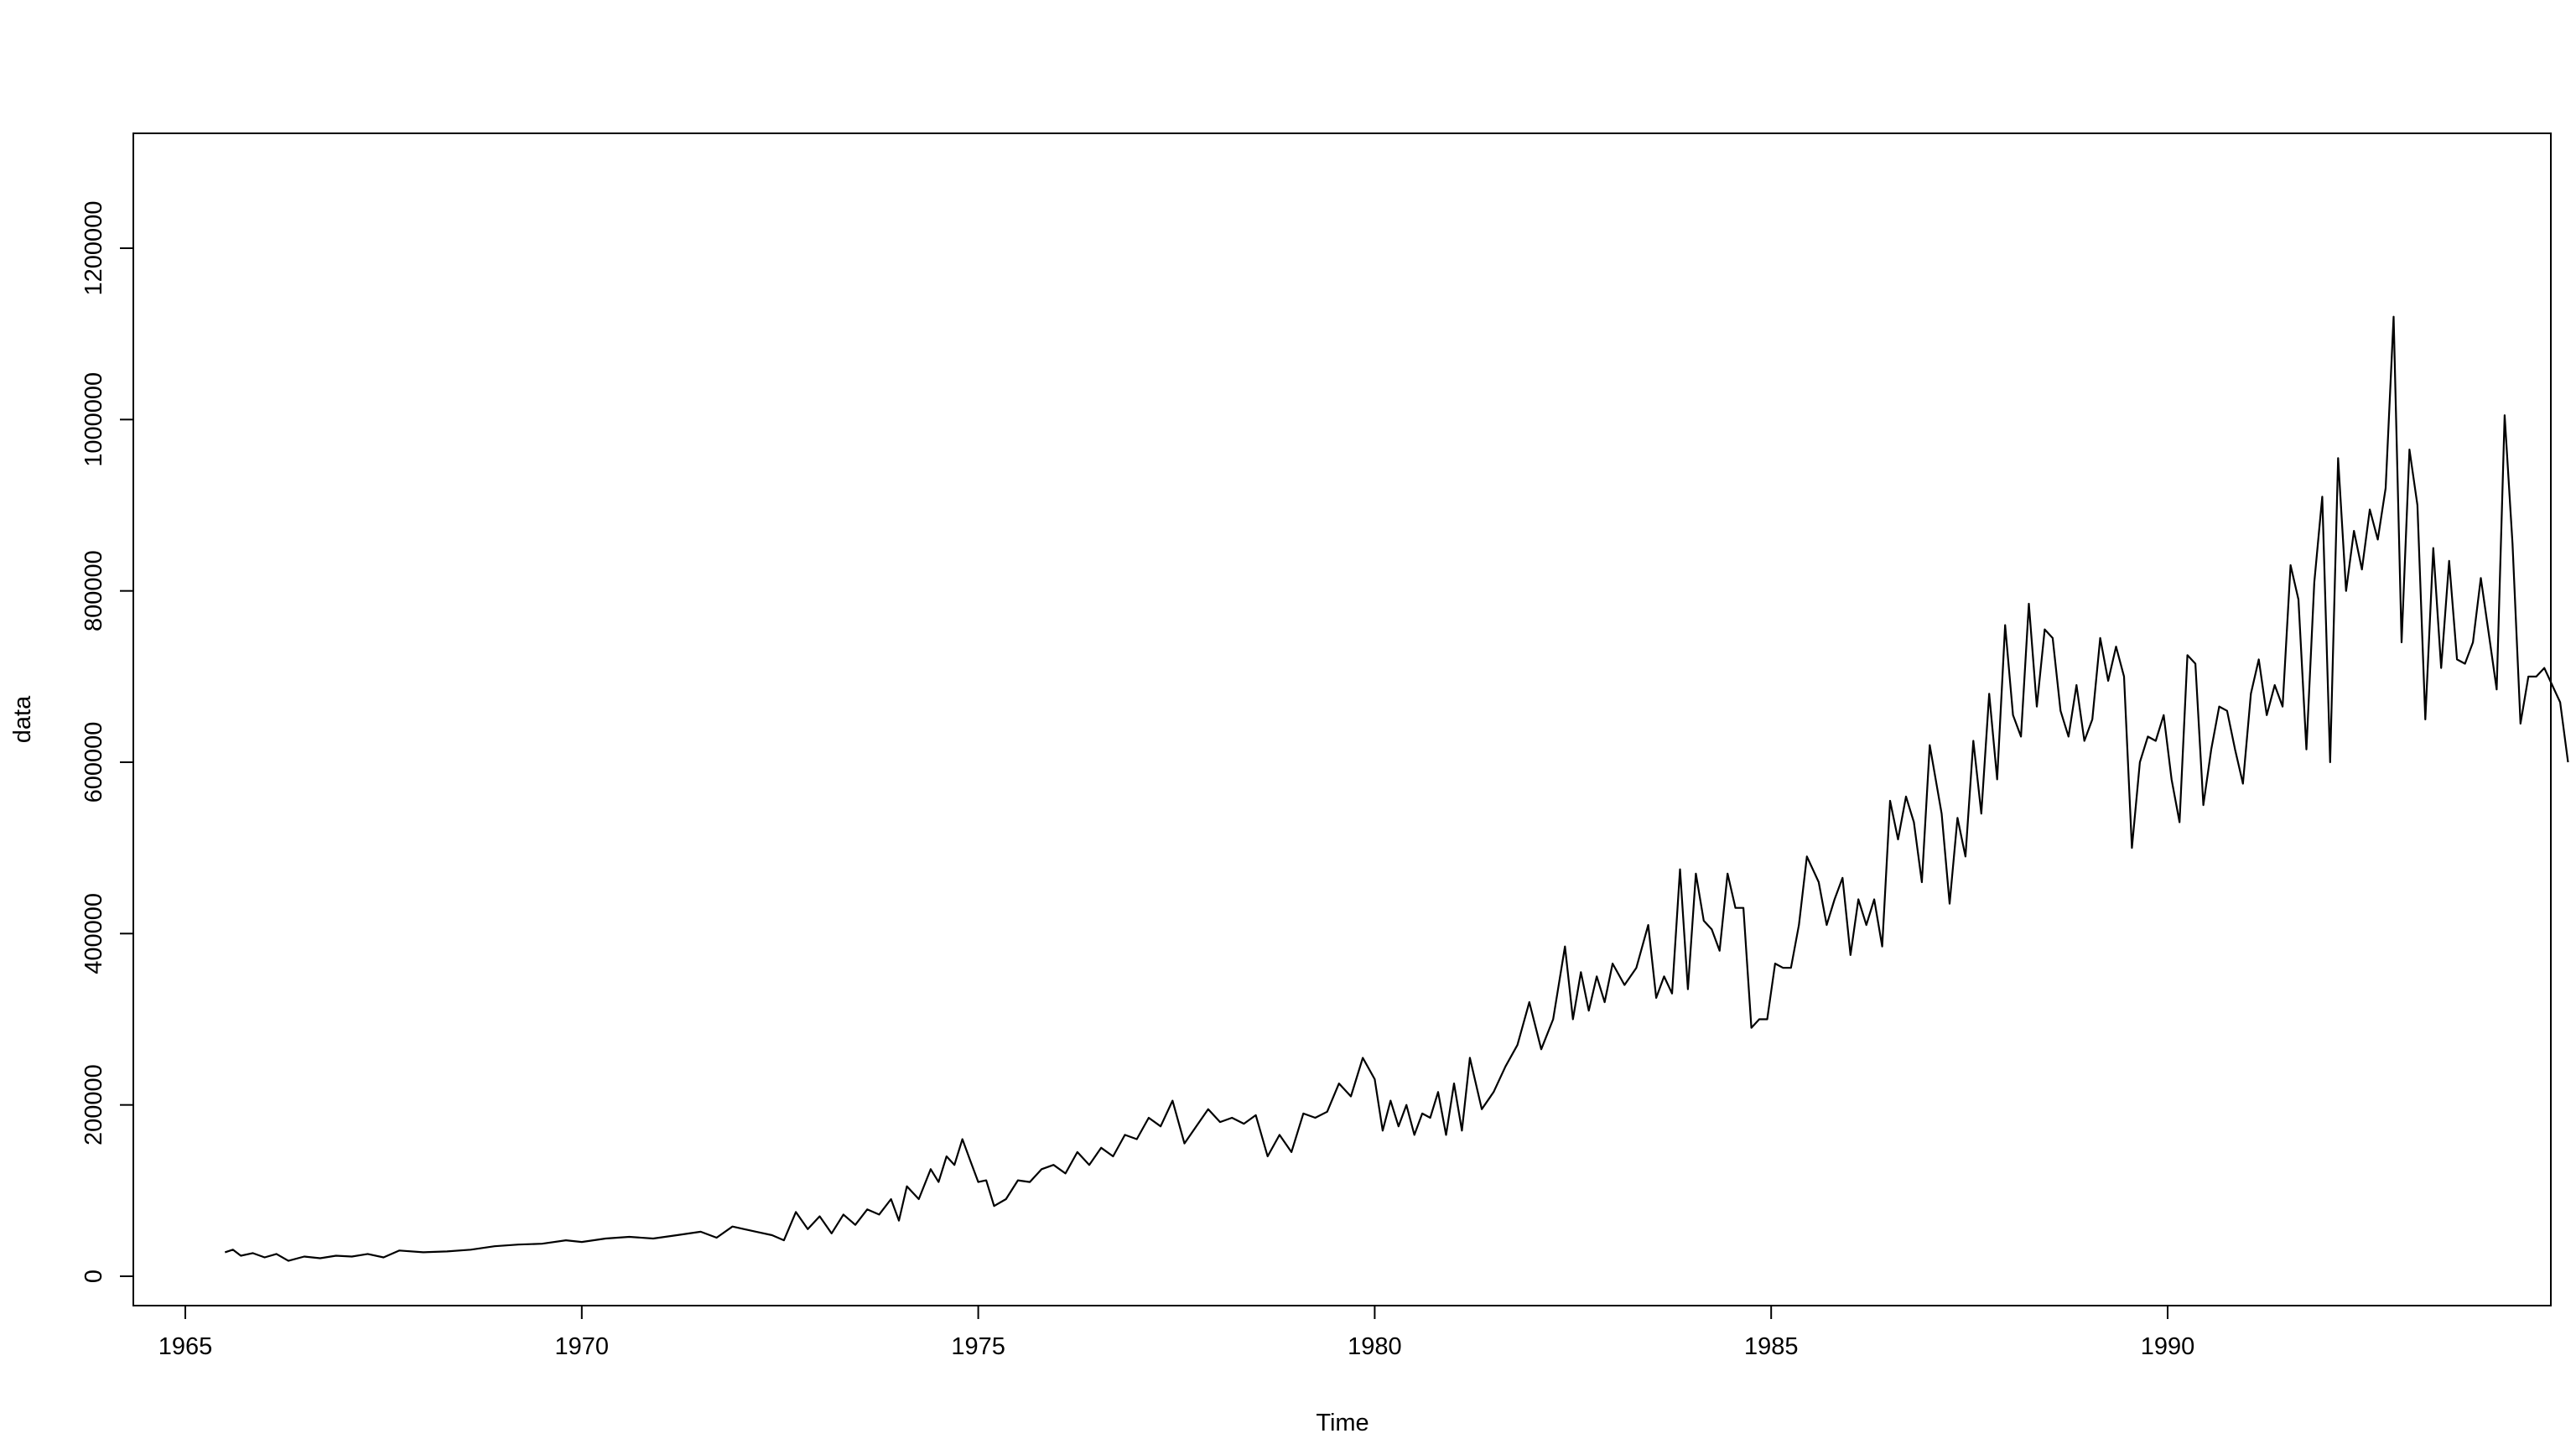  What do you see at coordinates (978, 1346) in the screenshot?
I see `x-tick-label: 1975` at bounding box center [978, 1346].